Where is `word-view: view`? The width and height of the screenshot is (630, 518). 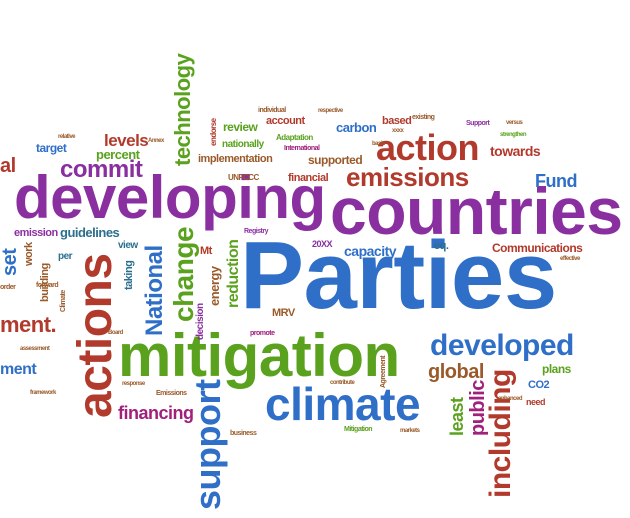
word-view: view is located at coordinates (128, 245).